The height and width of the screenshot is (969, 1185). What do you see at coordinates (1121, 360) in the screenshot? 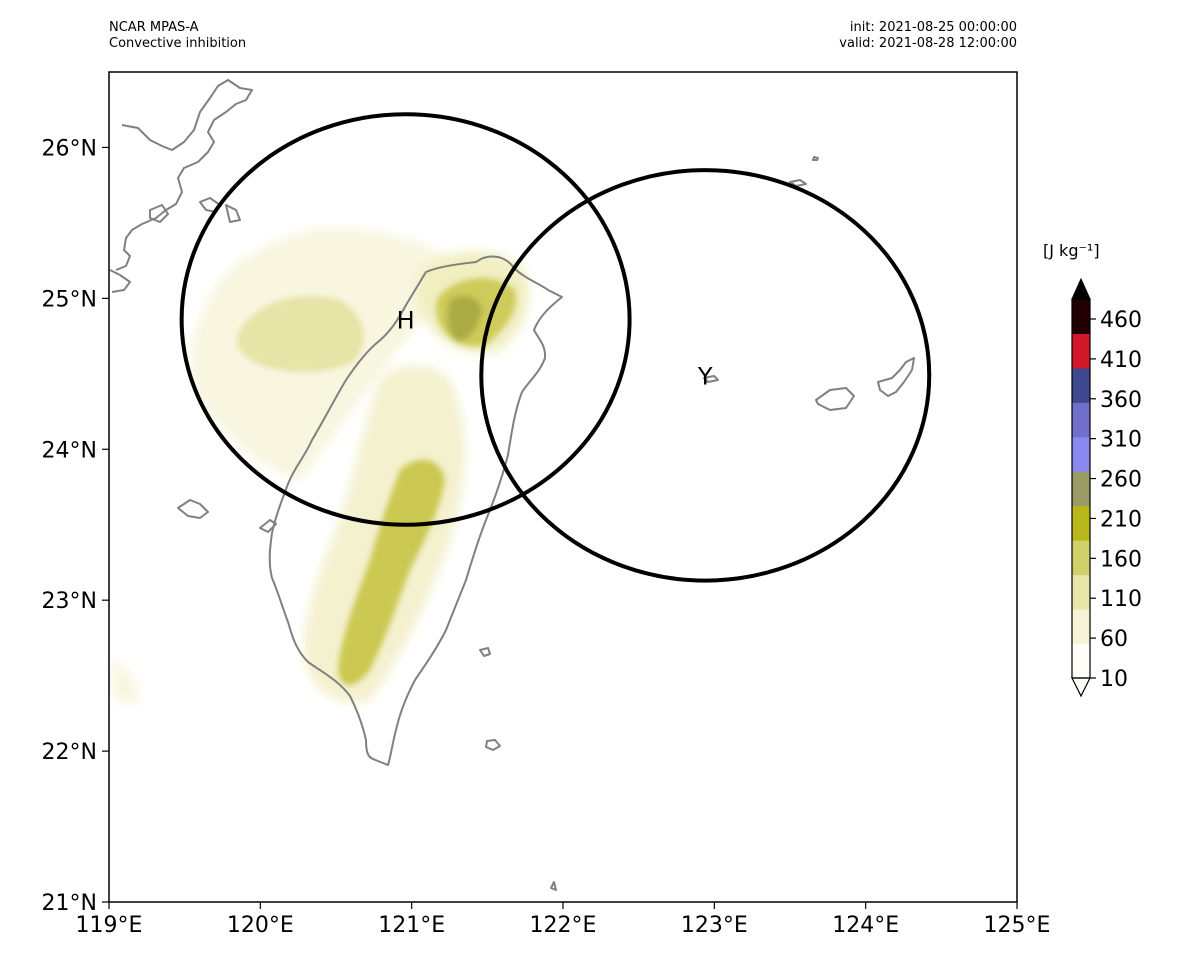
I see `colorbar-tick-label: 410` at bounding box center [1121, 360].